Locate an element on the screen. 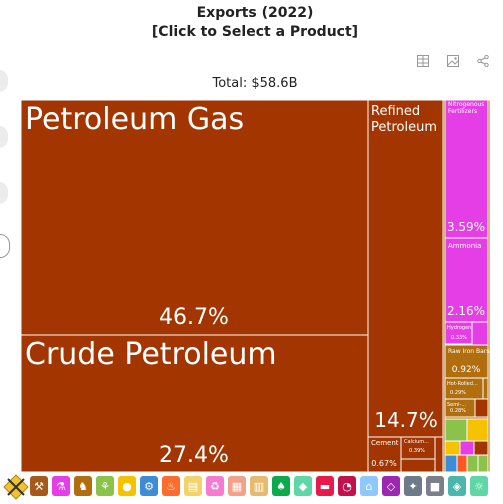  treemap-tile-value: 0.67% is located at coordinates (384, 463).